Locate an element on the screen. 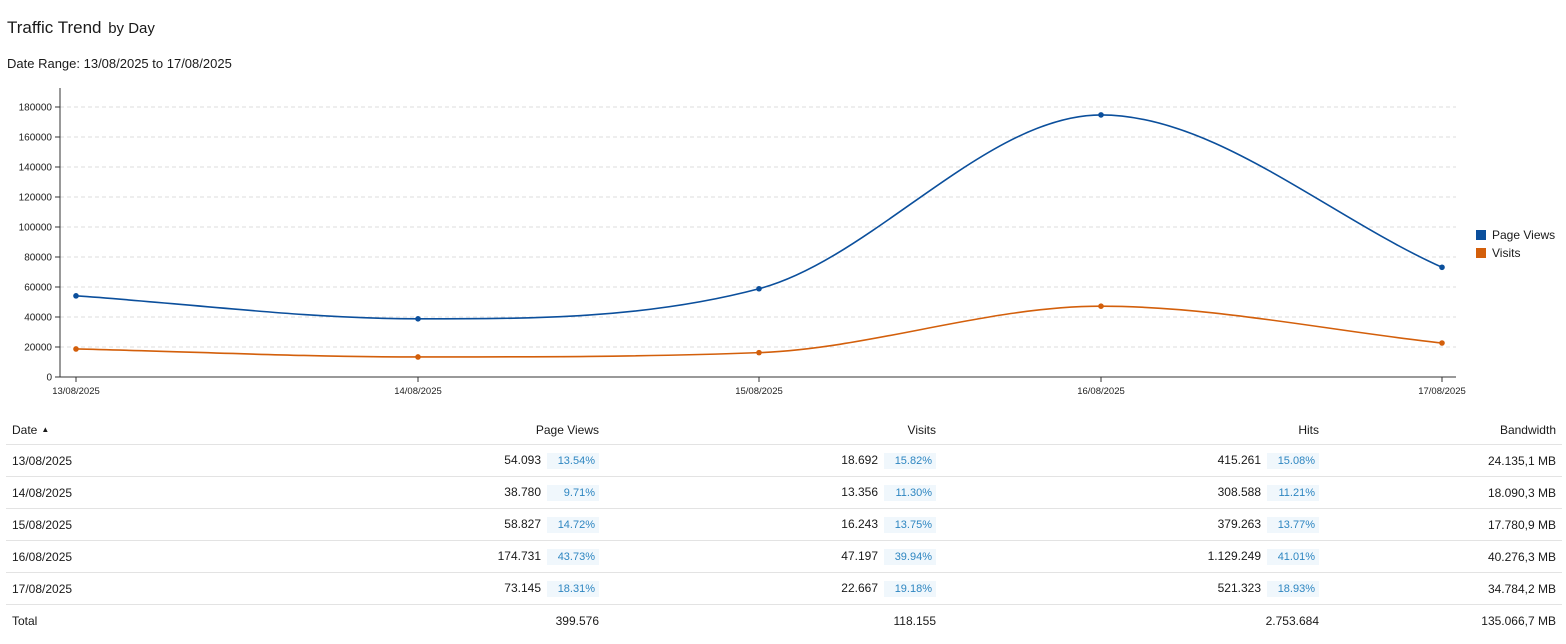 The width and height of the screenshot is (1566, 644). column-header-date: Date ▲ is located at coordinates (162, 430).